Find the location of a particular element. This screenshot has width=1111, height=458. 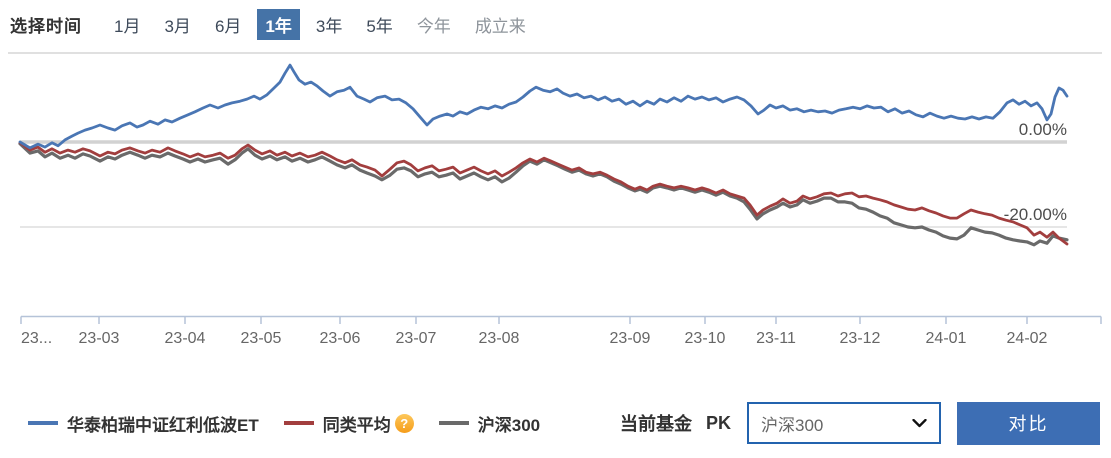

legend-swatch-fund is located at coordinates (43, 423).